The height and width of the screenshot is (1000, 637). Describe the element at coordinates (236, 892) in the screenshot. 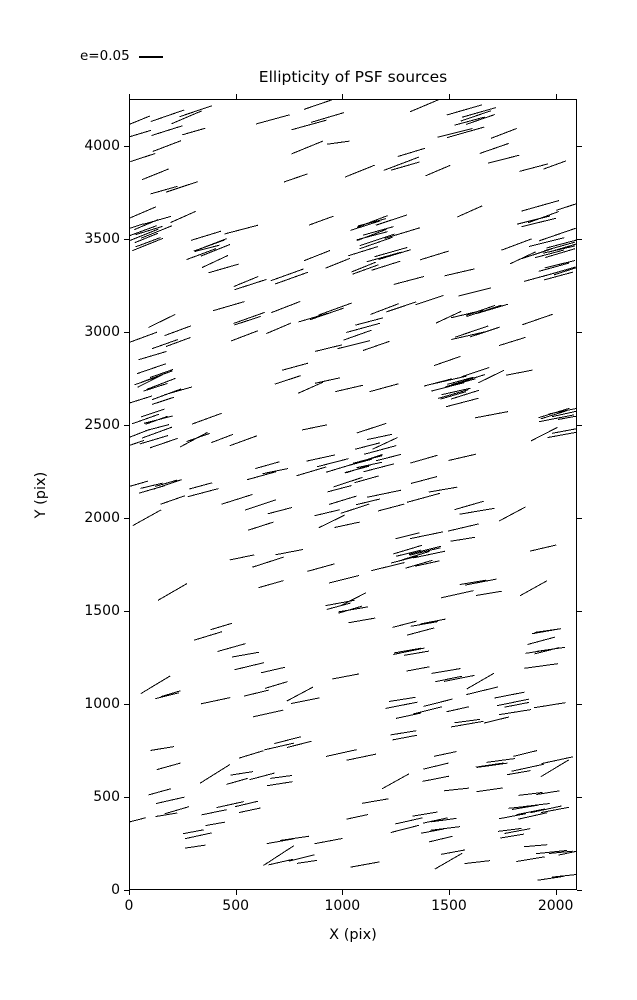

I see `x-axis-tick` at that location.